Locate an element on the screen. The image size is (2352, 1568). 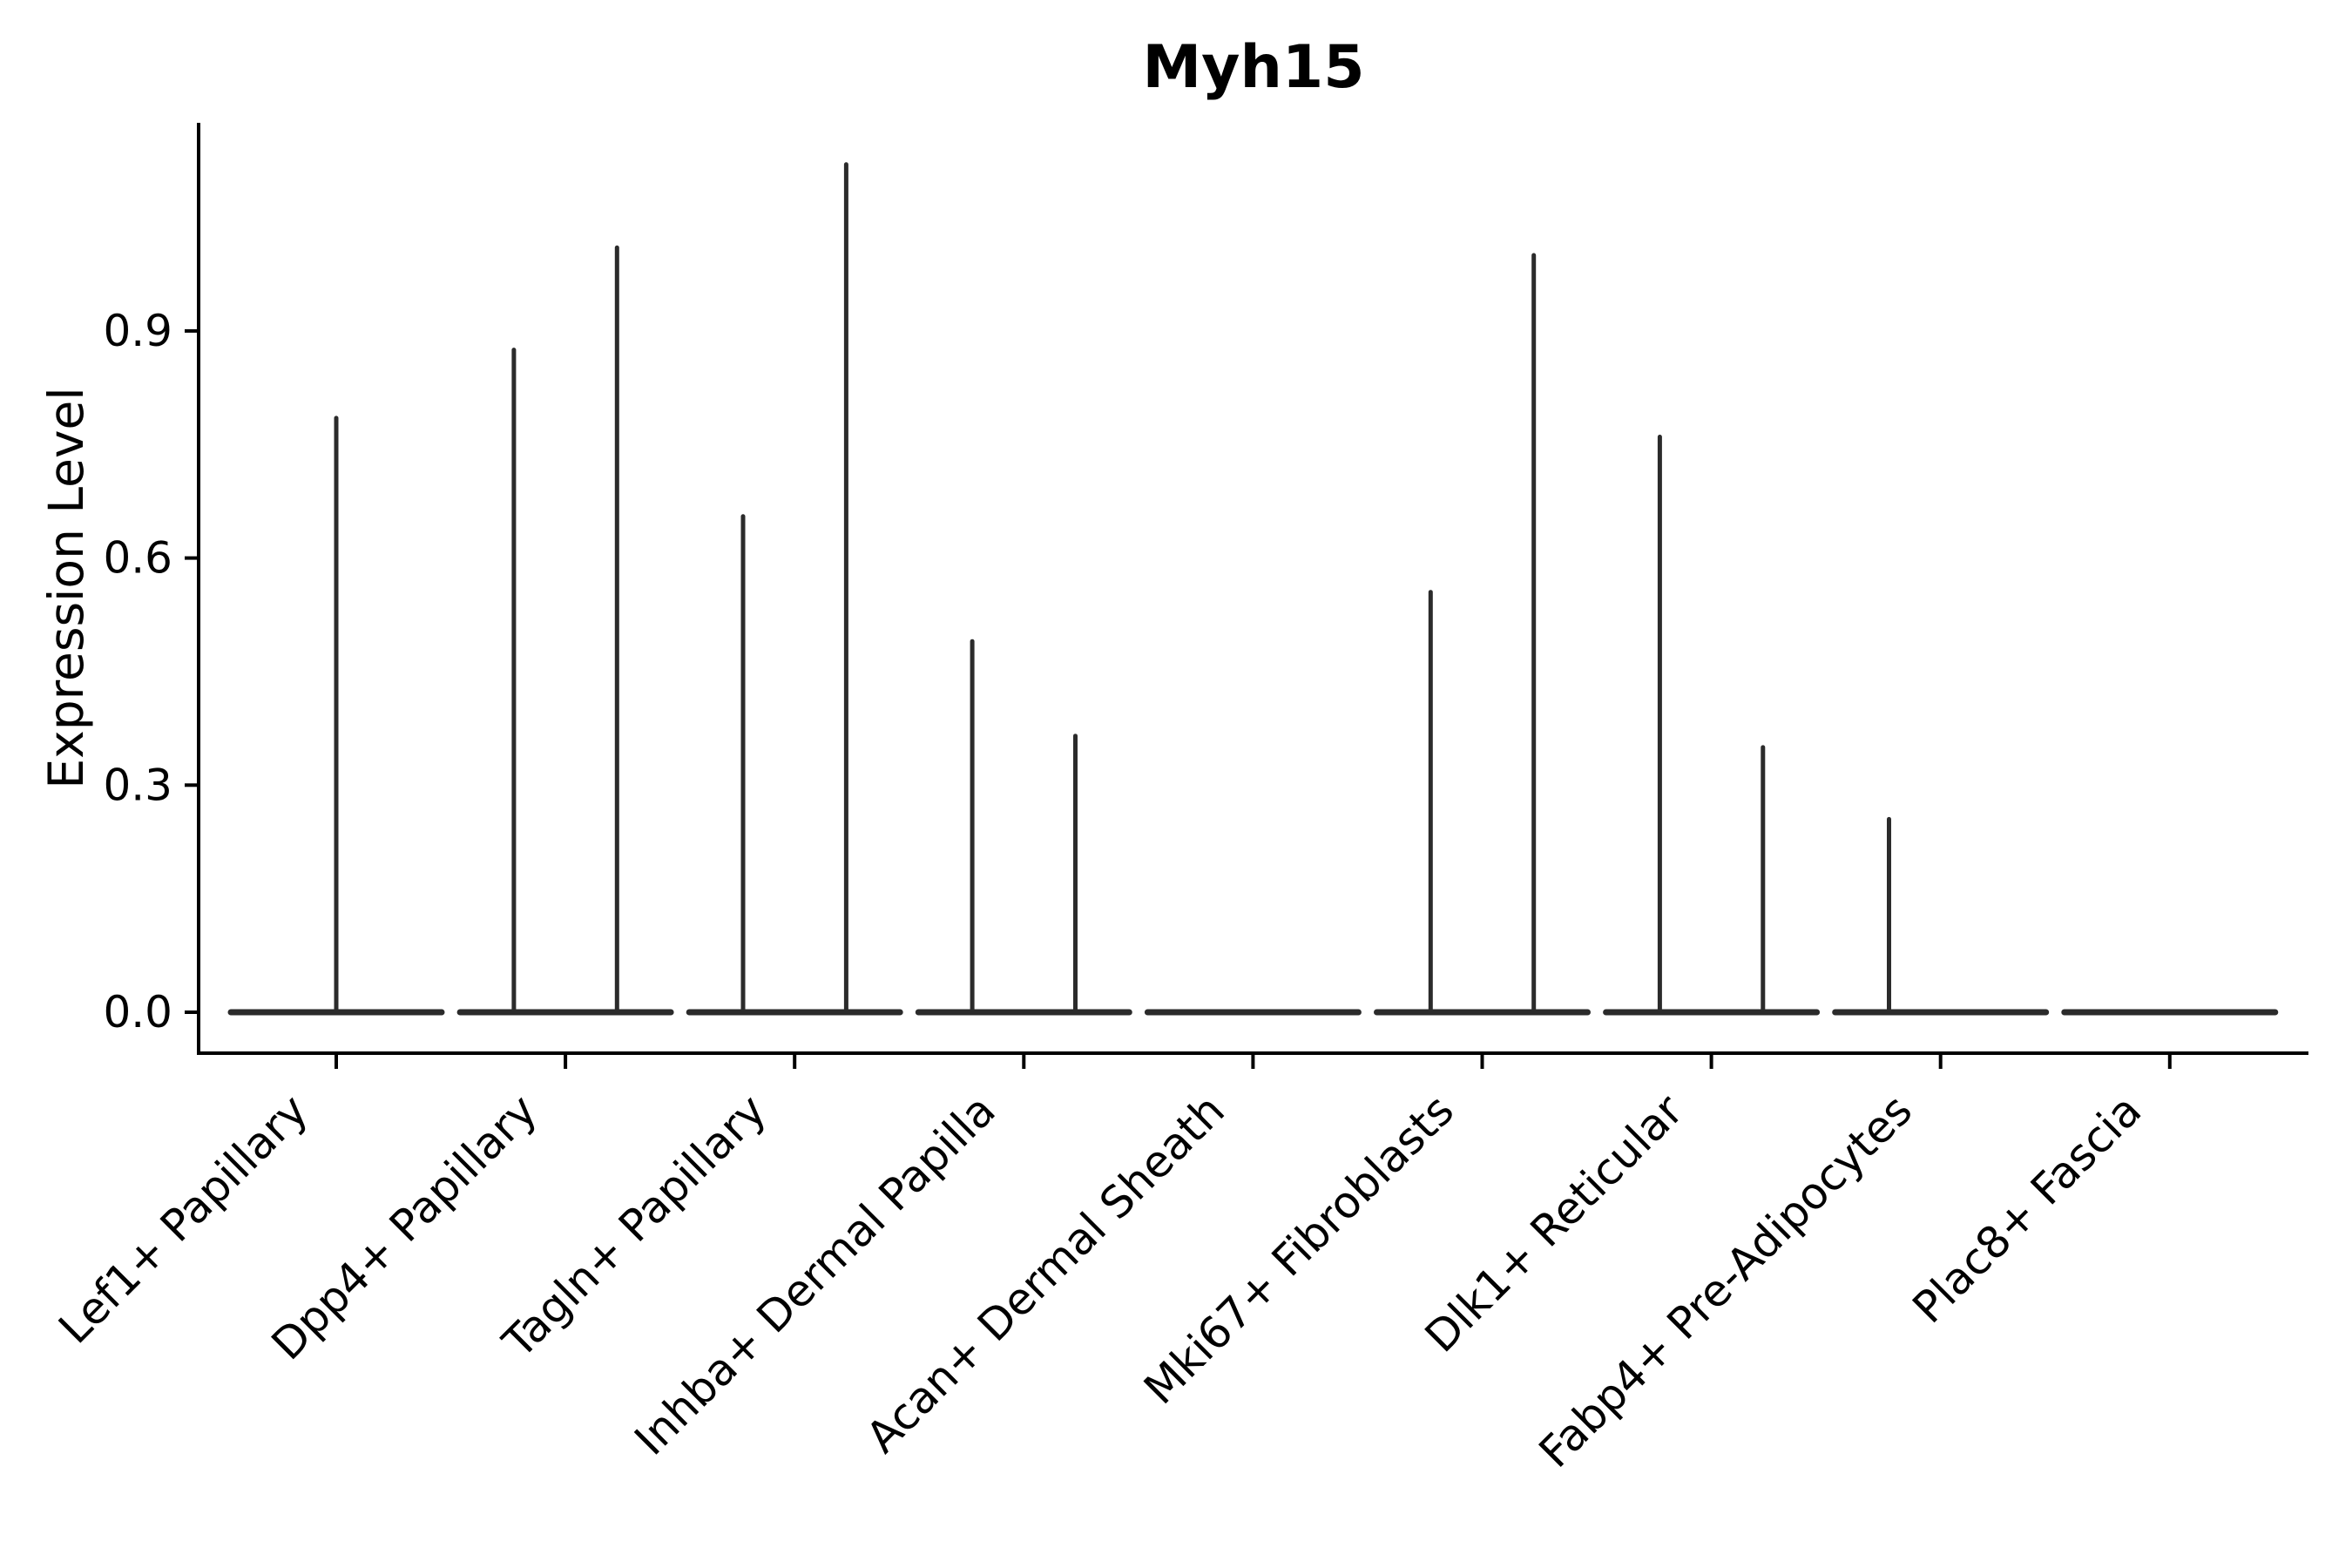
y-tick-label: 0.9 is located at coordinates (137, 331).